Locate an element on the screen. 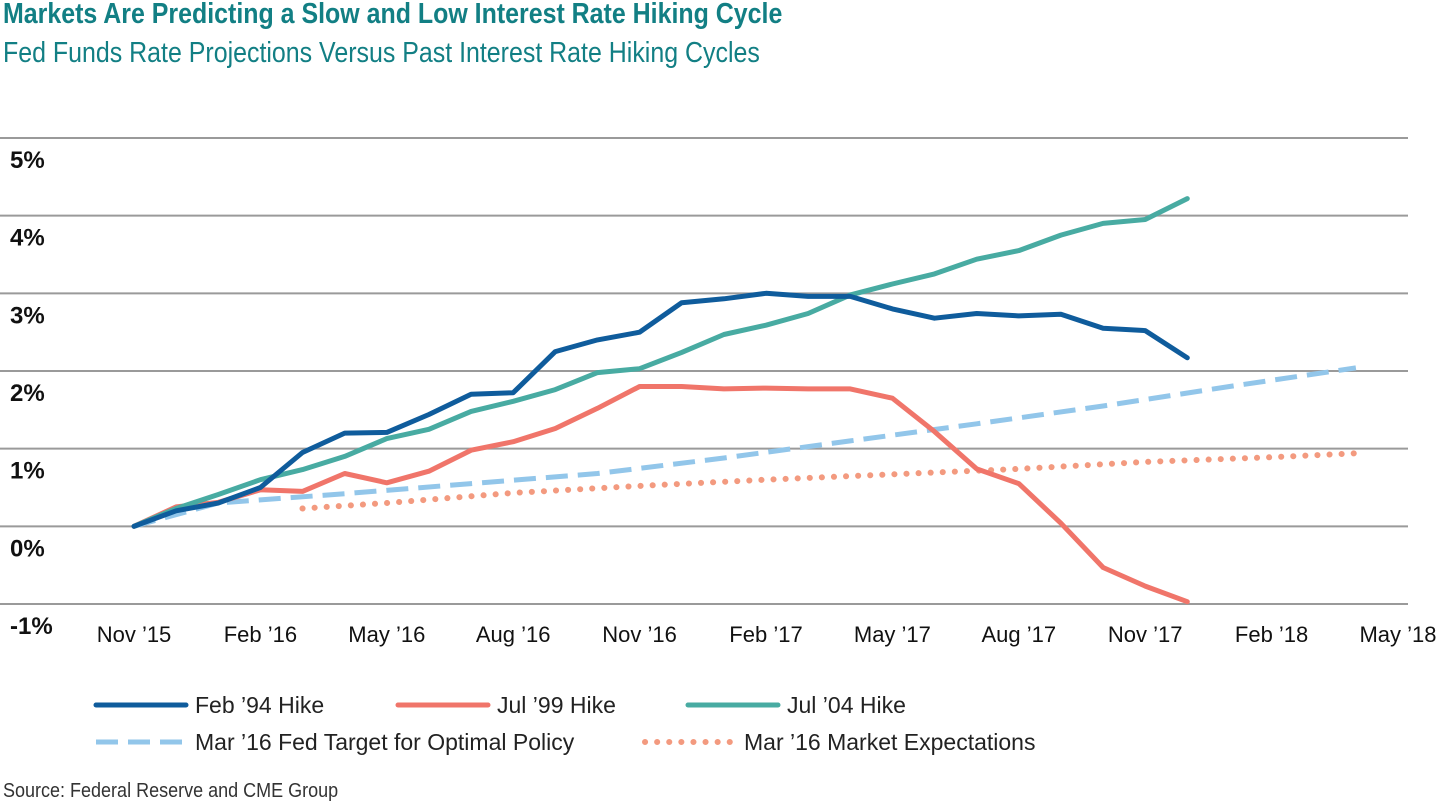  legend-label: Feb ’94 Hike is located at coordinates (259, 705).